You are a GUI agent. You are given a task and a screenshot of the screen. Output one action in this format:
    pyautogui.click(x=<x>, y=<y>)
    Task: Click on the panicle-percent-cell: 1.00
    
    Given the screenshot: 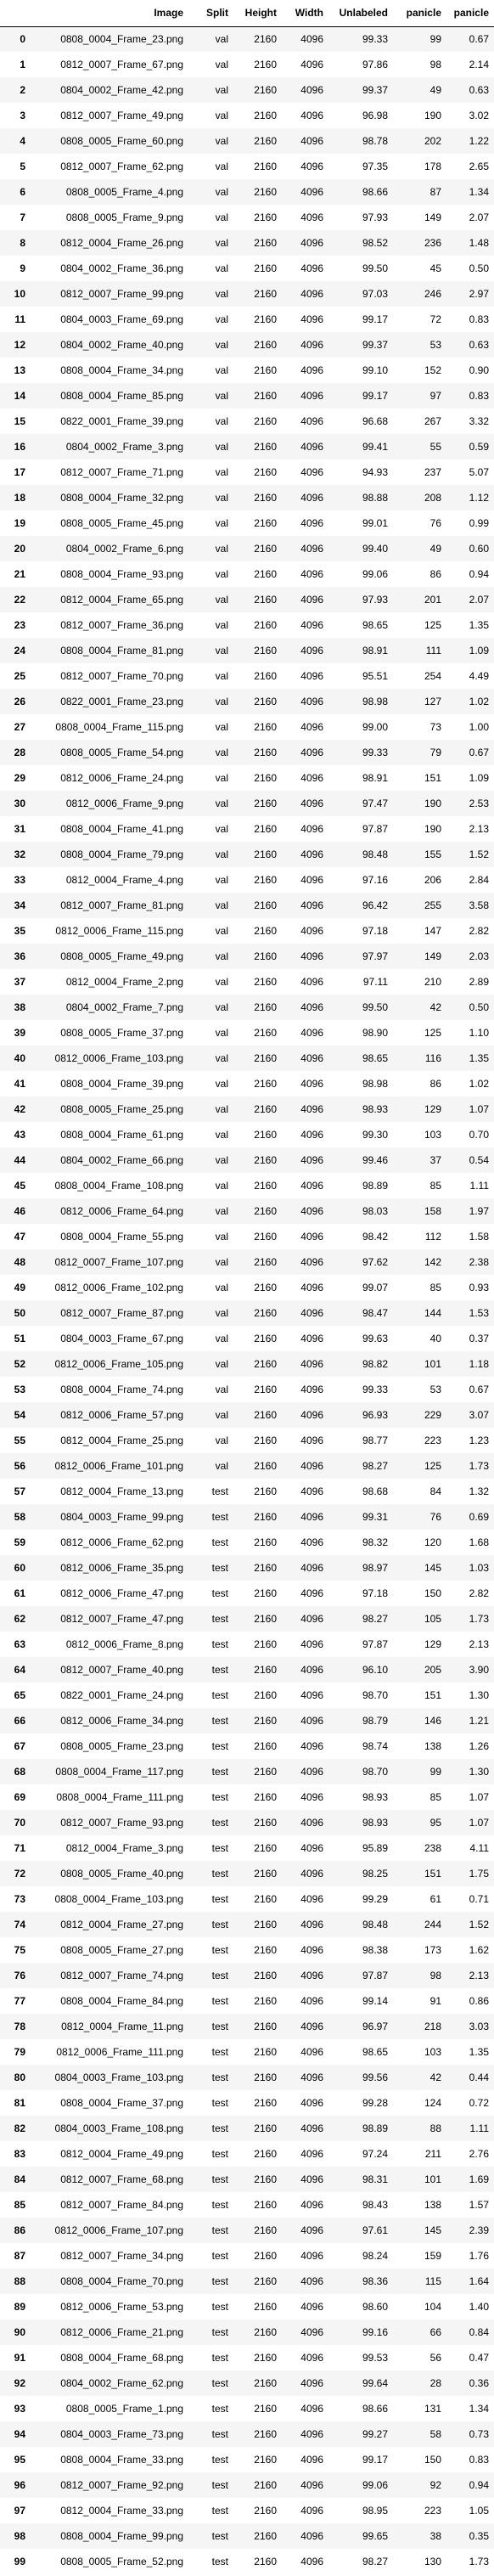 What is the action you would take?
    pyautogui.click(x=479, y=727)
    